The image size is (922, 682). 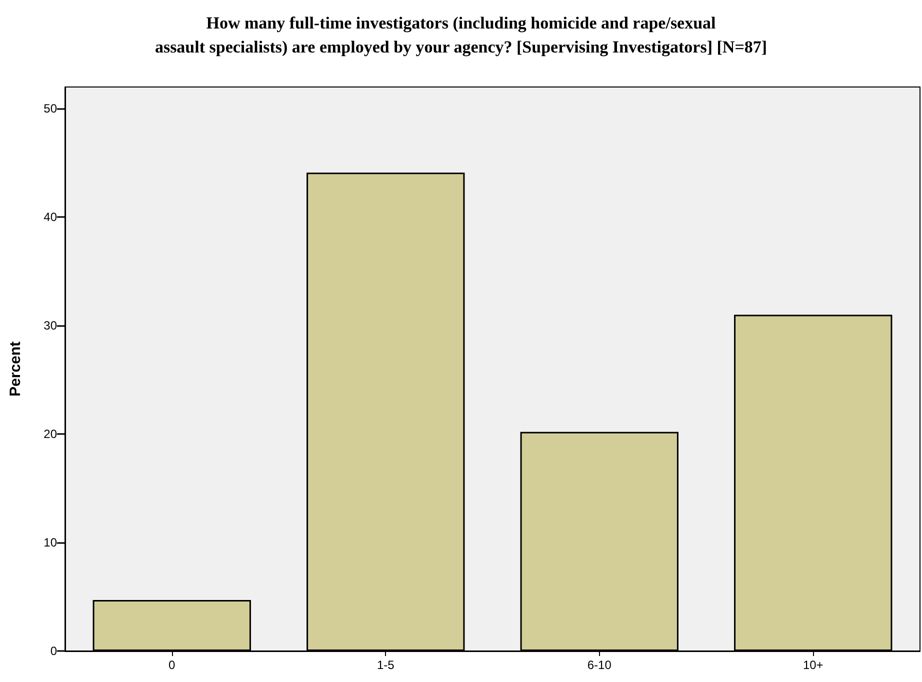 I want to click on x-tick-label: 1-5, so click(x=385, y=665).